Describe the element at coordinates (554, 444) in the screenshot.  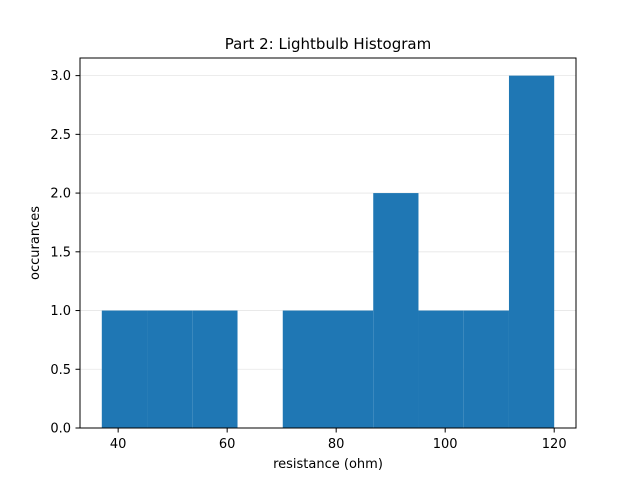
I see `x-tick-label: 120` at that location.